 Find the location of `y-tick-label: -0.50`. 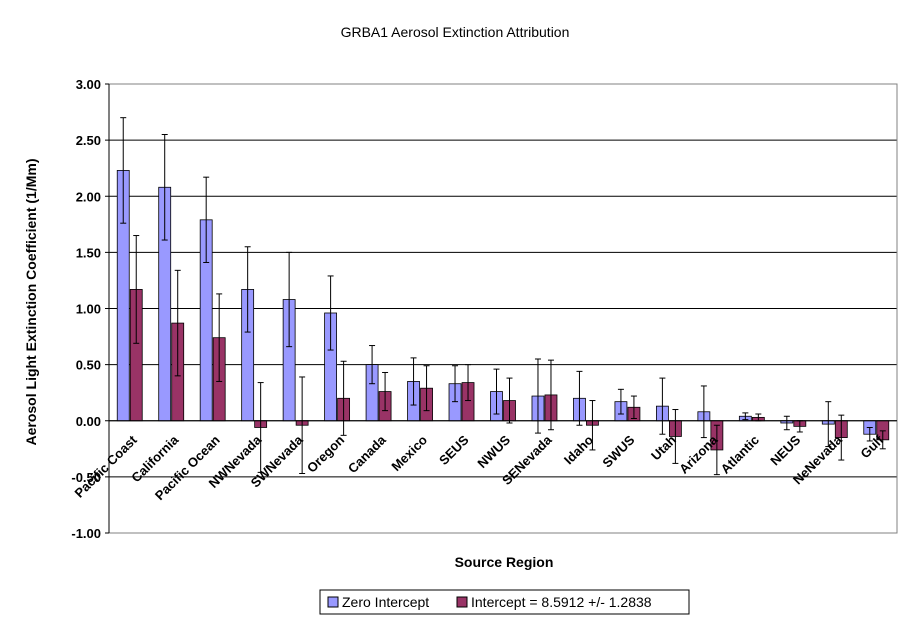

y-tick-label: -0.50 is located at coordinates (86, 477).